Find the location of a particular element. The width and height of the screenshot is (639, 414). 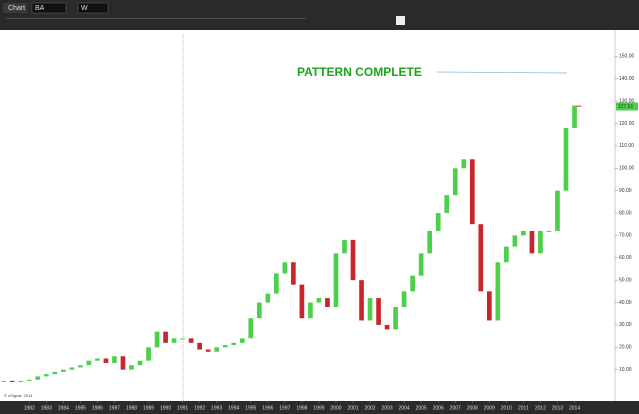

y-tick-label: 70.00 is located at coordinates (625, 236).